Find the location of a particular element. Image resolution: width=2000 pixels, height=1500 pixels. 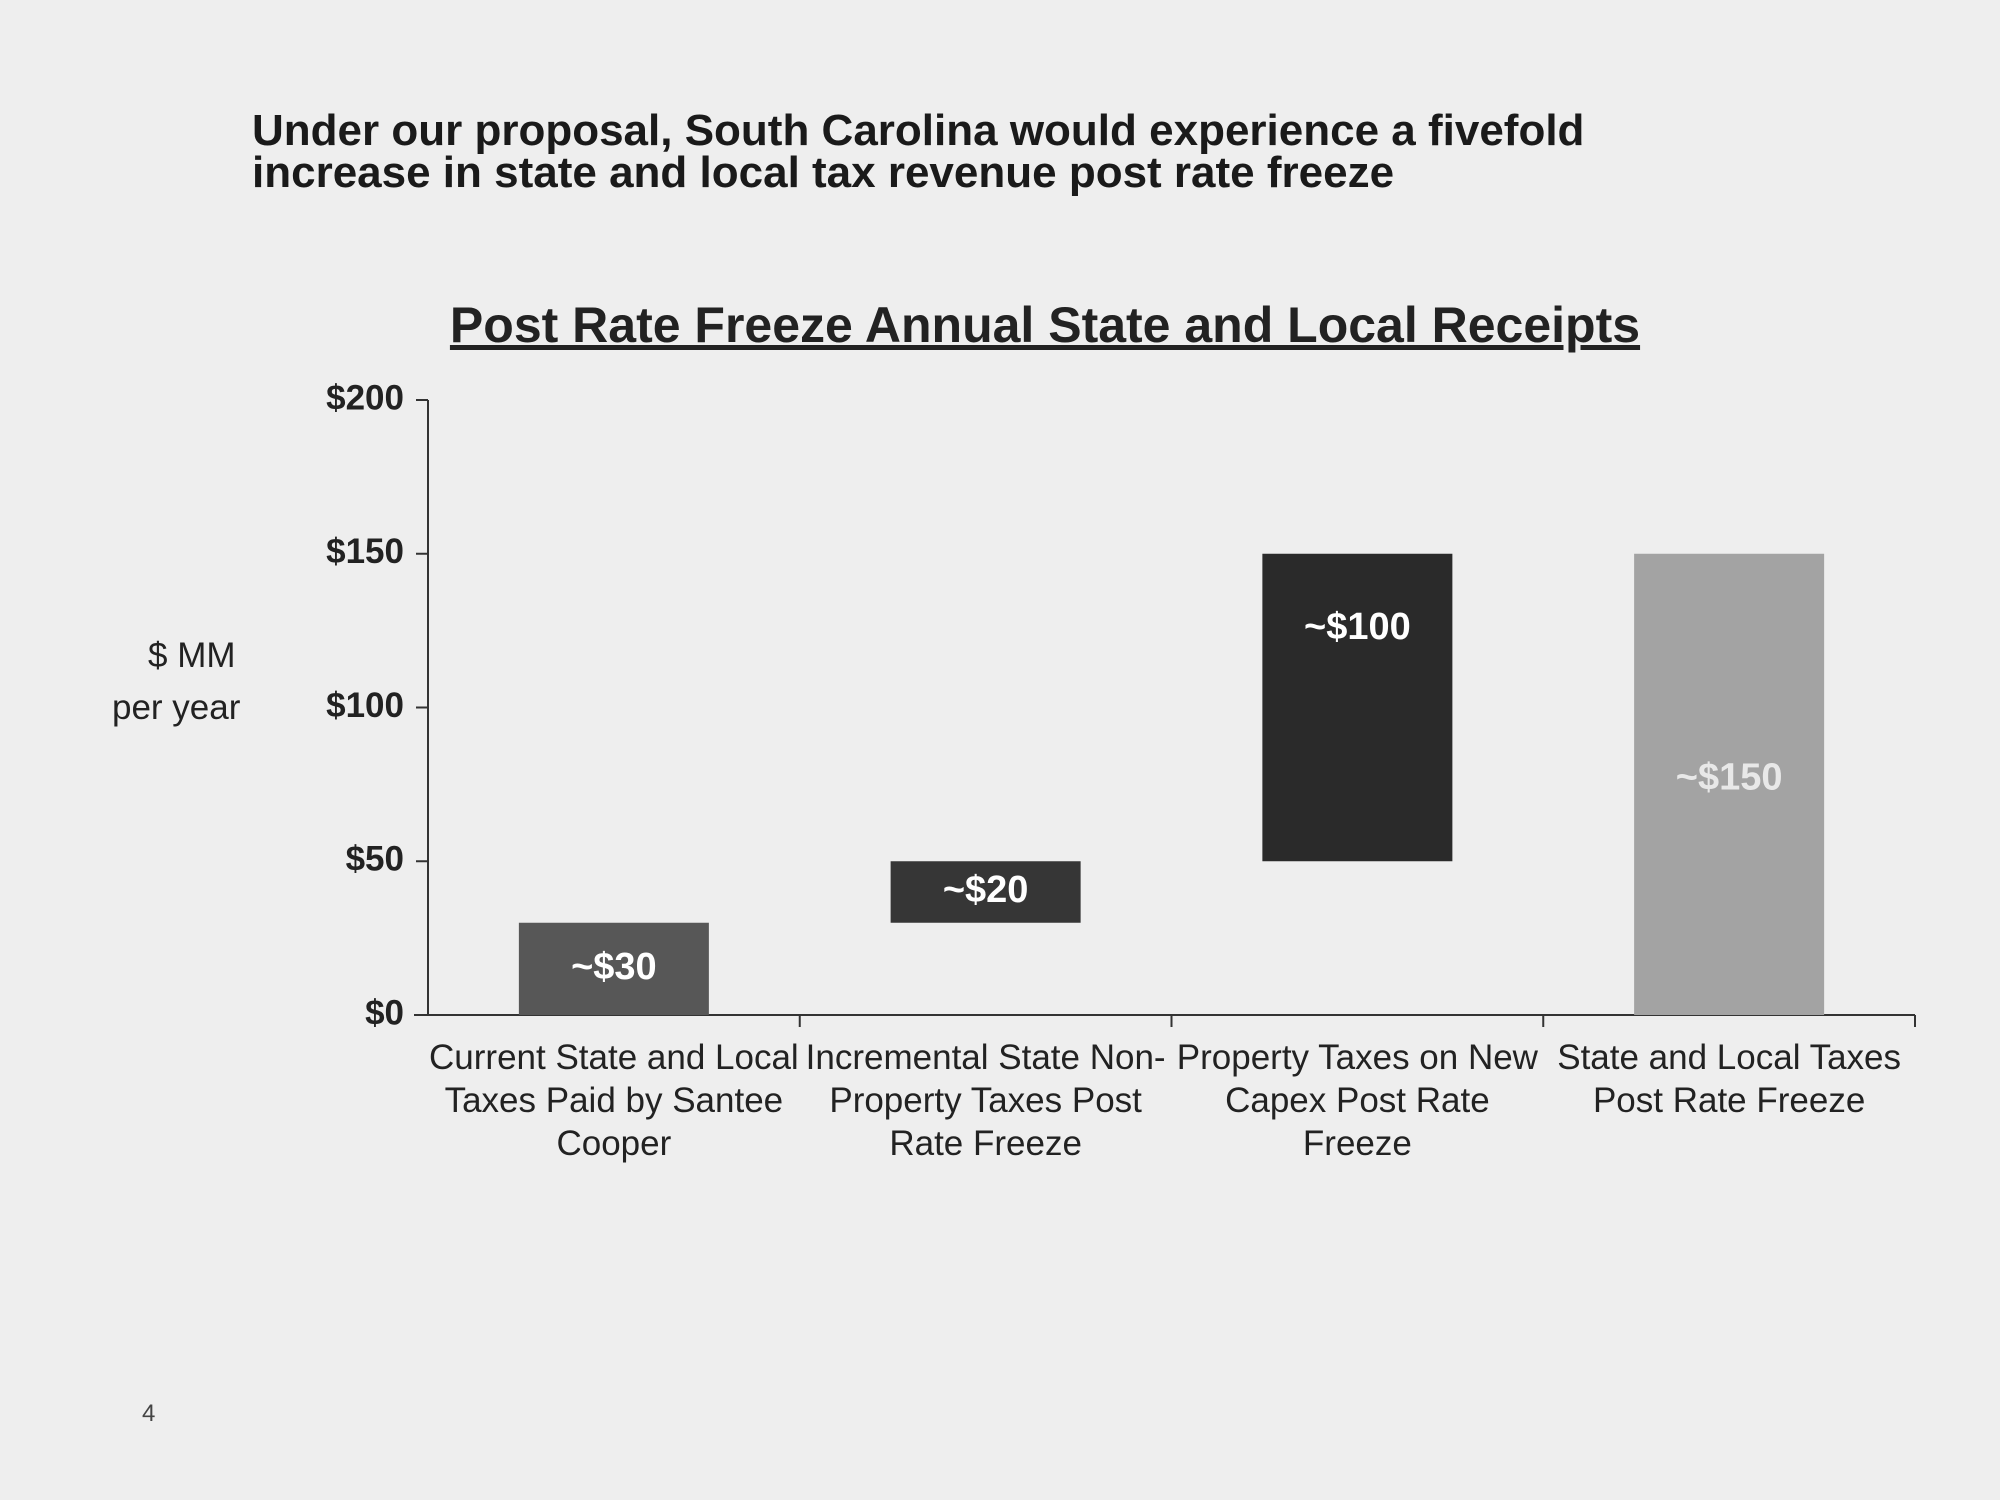

y-tick-label: $150 is located at coordinates (365, 551).